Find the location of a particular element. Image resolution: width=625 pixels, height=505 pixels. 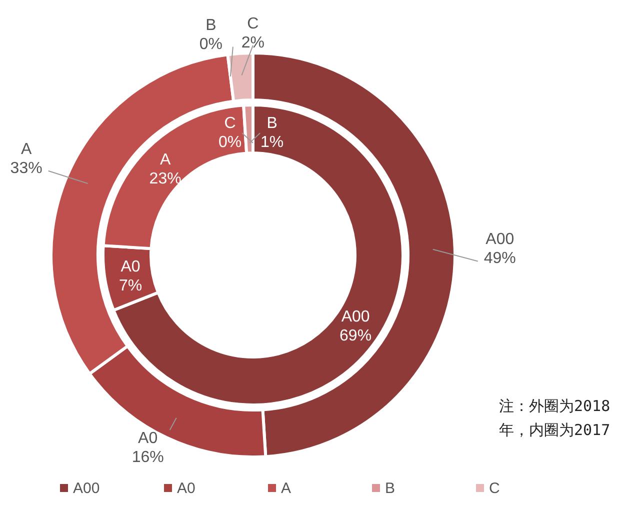

data-label: 33% is located at coordinates (26, 168).